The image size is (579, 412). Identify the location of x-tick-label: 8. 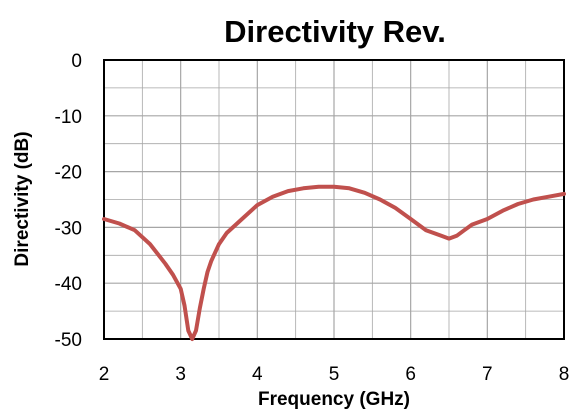
(564, 374).